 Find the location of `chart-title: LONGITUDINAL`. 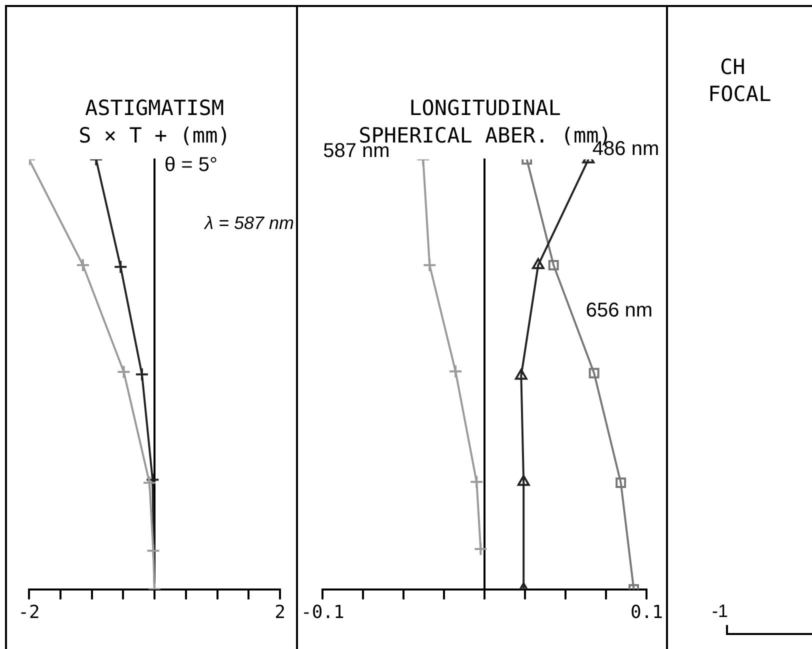

chart-title: LONGITUDINAL is located at coordinates (485, 108).